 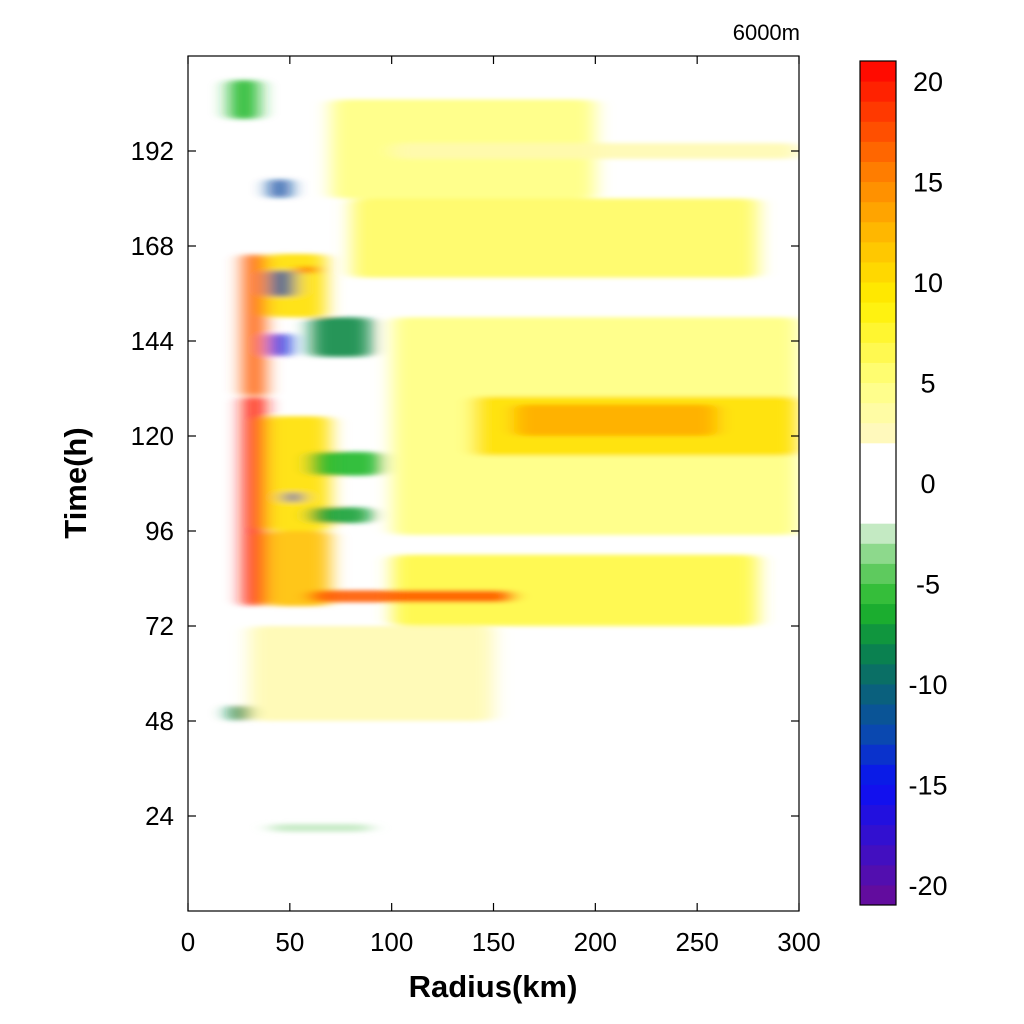 What do you see at coordinates (289, 942) in the screenshot?
I see `x-tick-label: 50` at bounding box center [289, 942].